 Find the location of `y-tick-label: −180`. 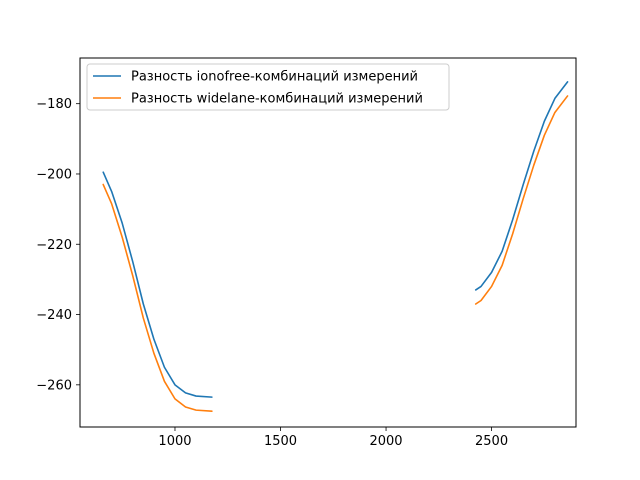

y-tick-label: −180 is located at coordinates (54, 104).